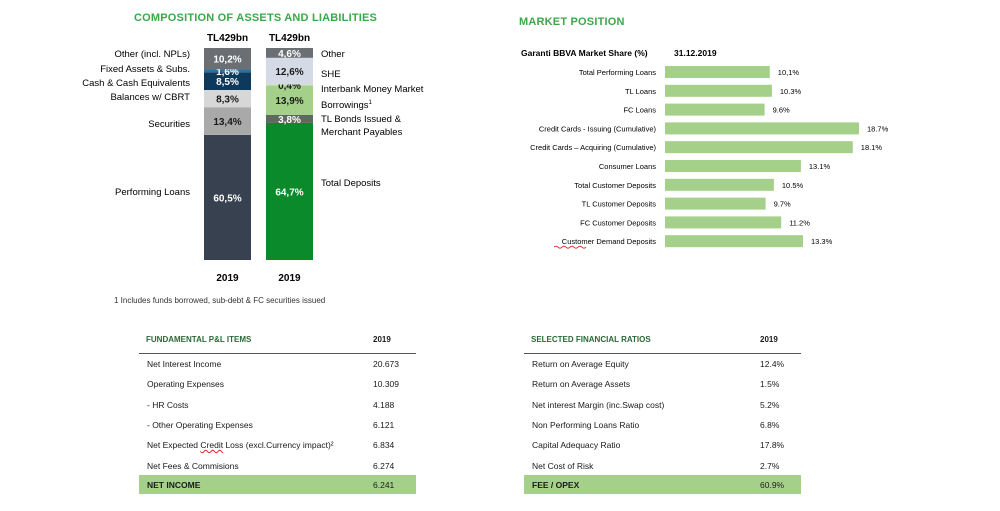  What do you see at coordinates (772, 364) in the screenshot?
I see `ratio-row-value-0: 12.4%` at bounding box center [772, 364].